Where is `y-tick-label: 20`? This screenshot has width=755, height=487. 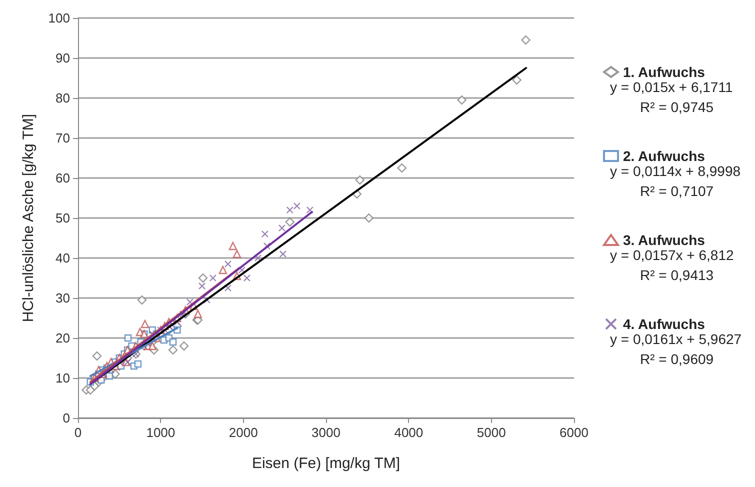 y-tick-label: 20 is located at coordinates (63, 338).